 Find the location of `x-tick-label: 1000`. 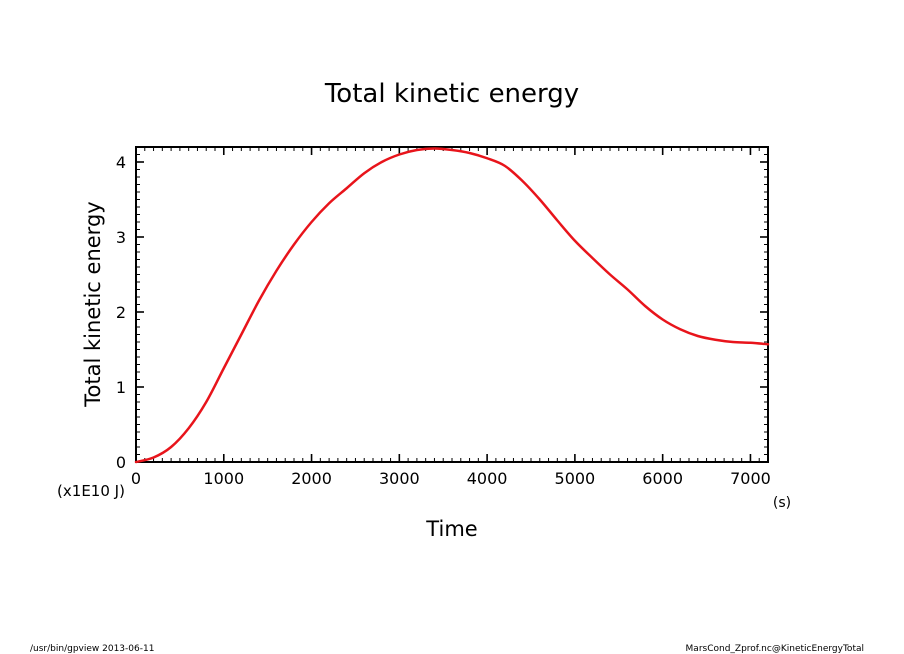

x-tick-label: 1000 is located at coordinates (223, 478).